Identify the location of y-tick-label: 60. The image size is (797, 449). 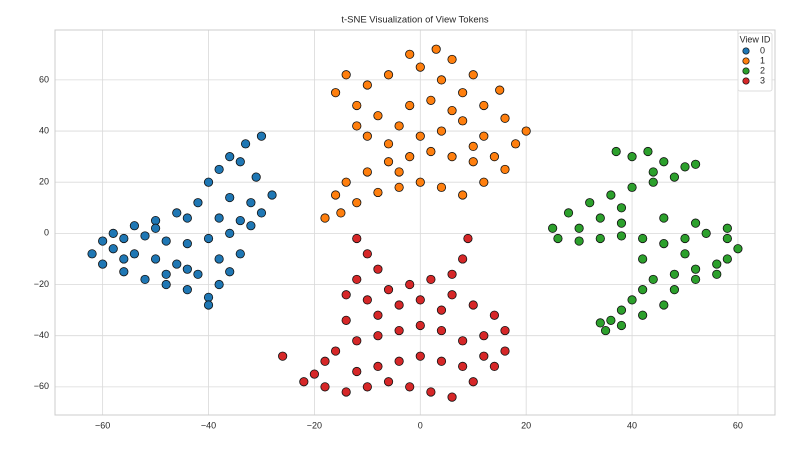
(44, 79).